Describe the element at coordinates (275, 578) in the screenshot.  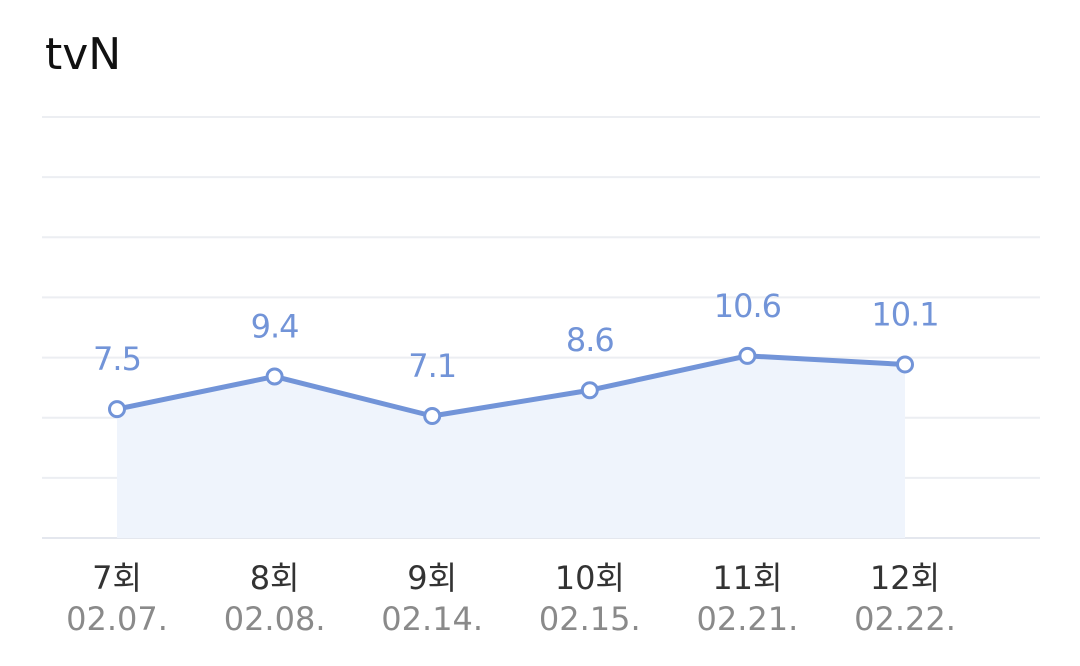
I see `x-tick-label: 8회` at that location.